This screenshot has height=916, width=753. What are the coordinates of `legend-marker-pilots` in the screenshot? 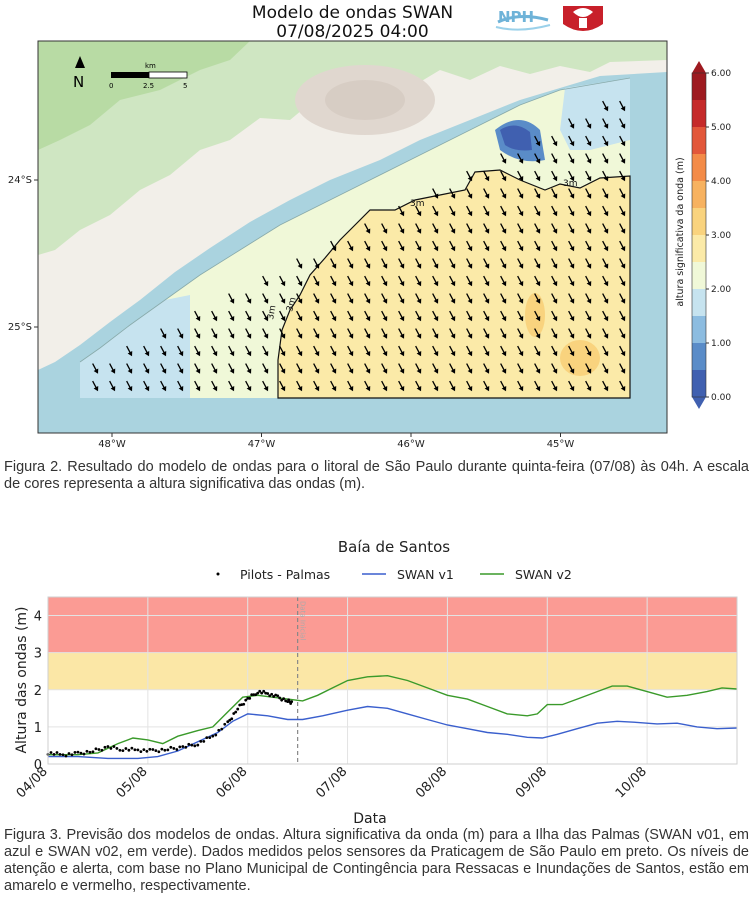 It's located at (218, 574).